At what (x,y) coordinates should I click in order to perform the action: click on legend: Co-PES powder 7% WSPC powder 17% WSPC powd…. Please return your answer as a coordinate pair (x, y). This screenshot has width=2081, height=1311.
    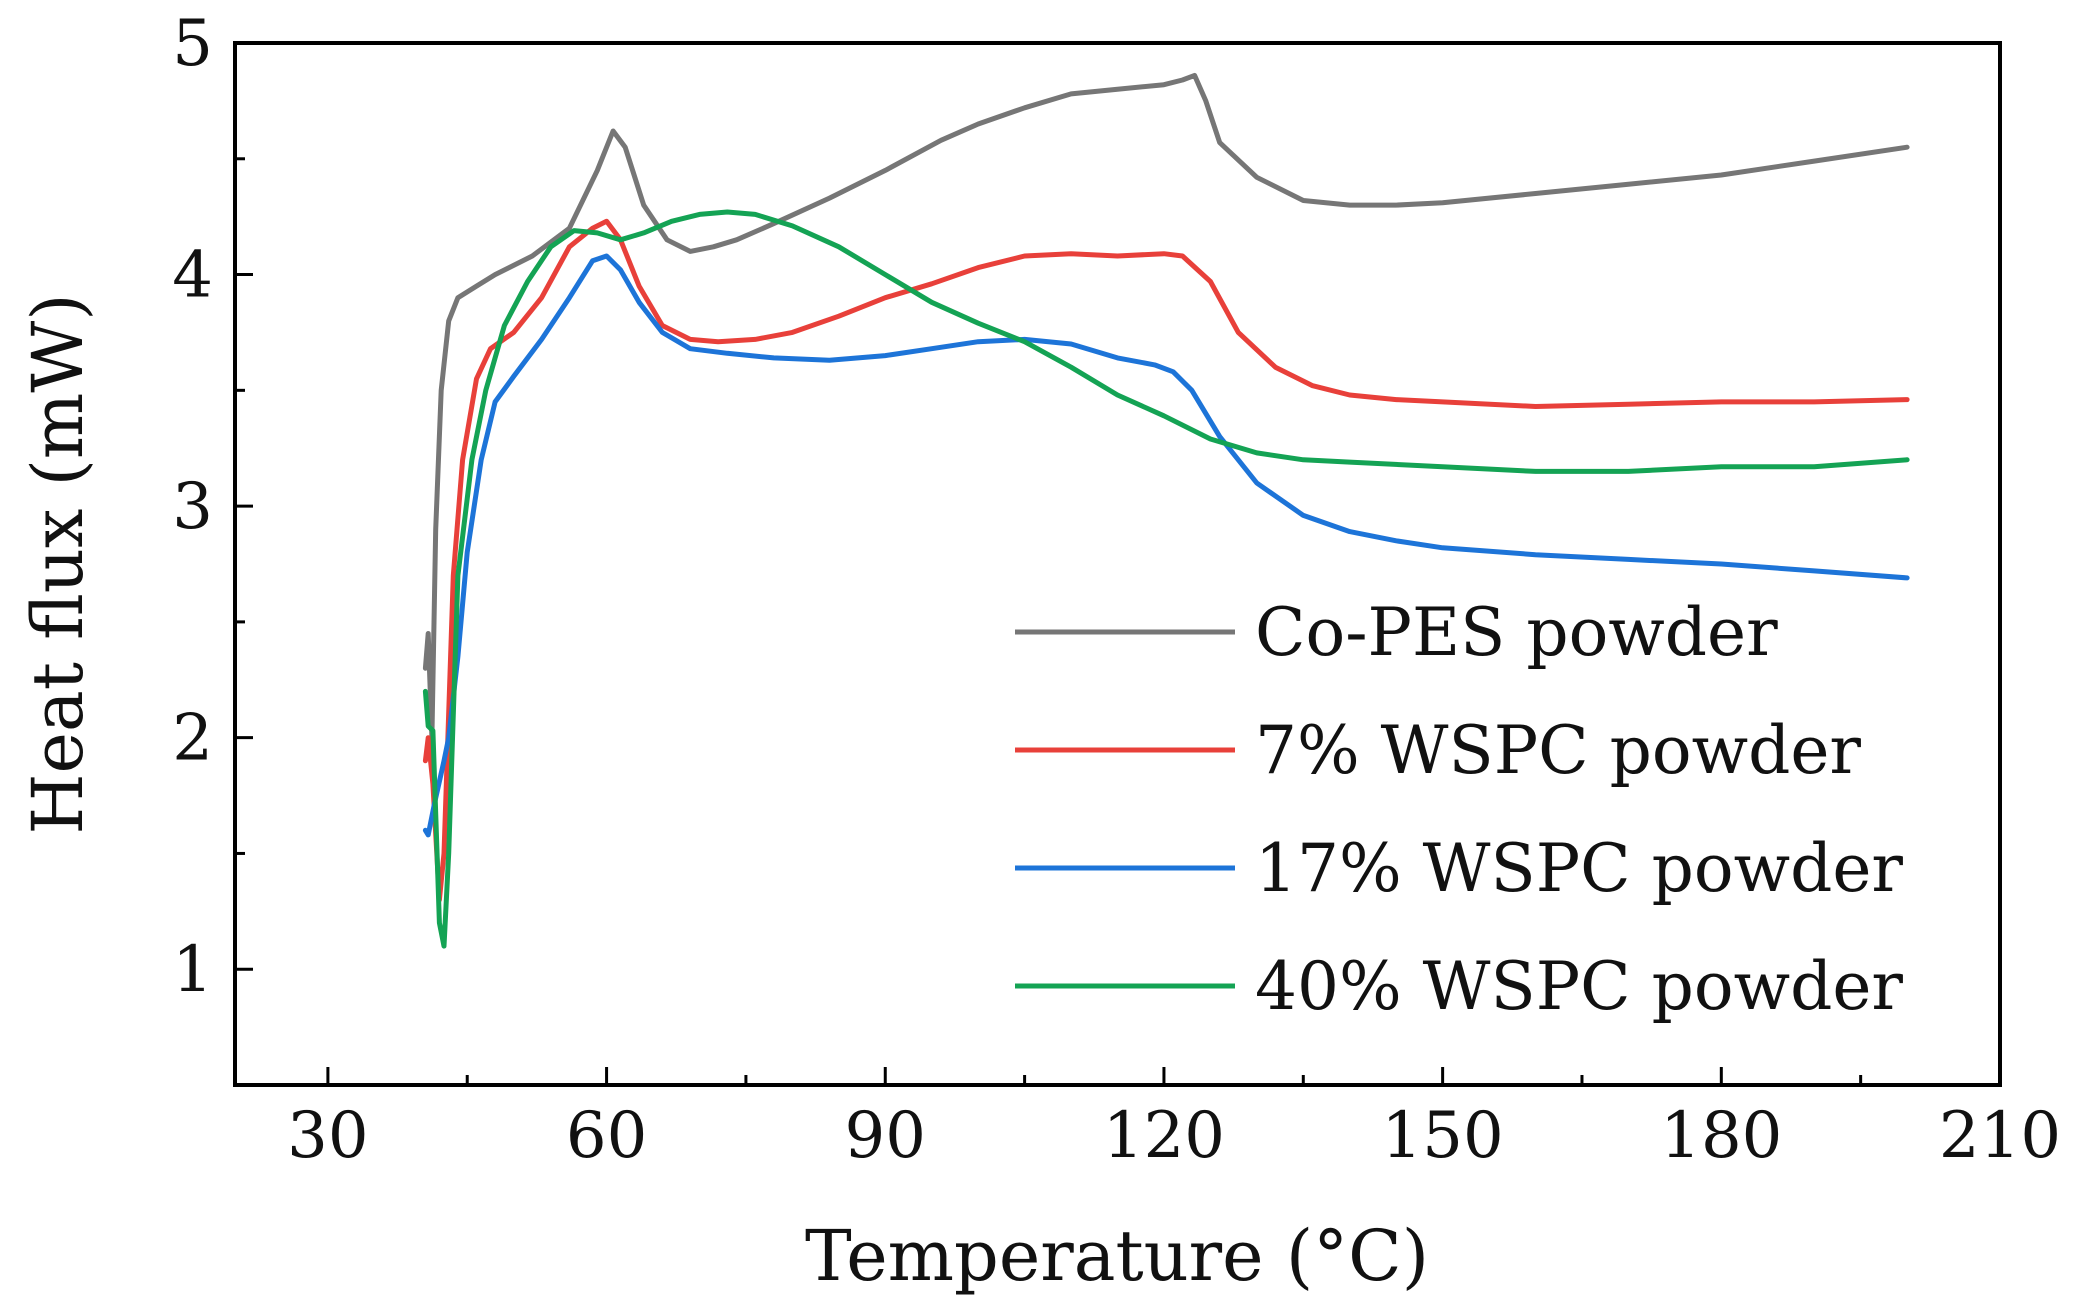
    Looking at the image, I should click on (1459, 809).